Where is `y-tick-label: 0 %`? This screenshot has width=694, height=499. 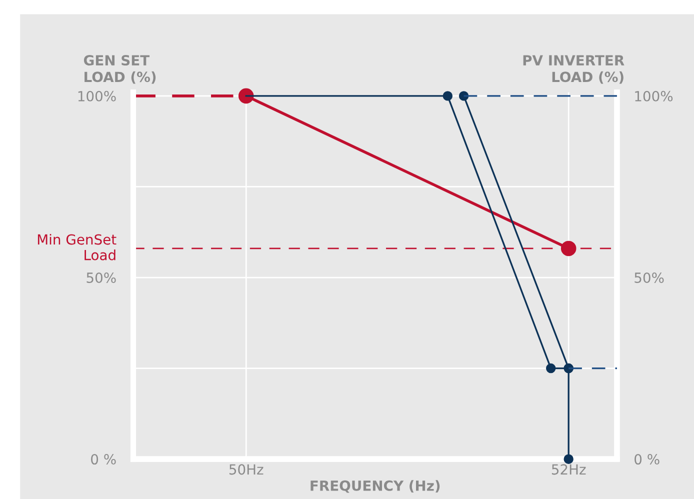 y-tick-label: 0 % is located at coordinates (103, 459).